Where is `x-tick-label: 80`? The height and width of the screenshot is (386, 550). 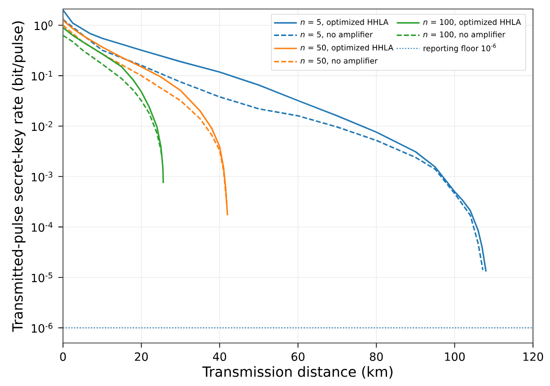 x-tick-label: 80 is located at coordinates (376, 356).